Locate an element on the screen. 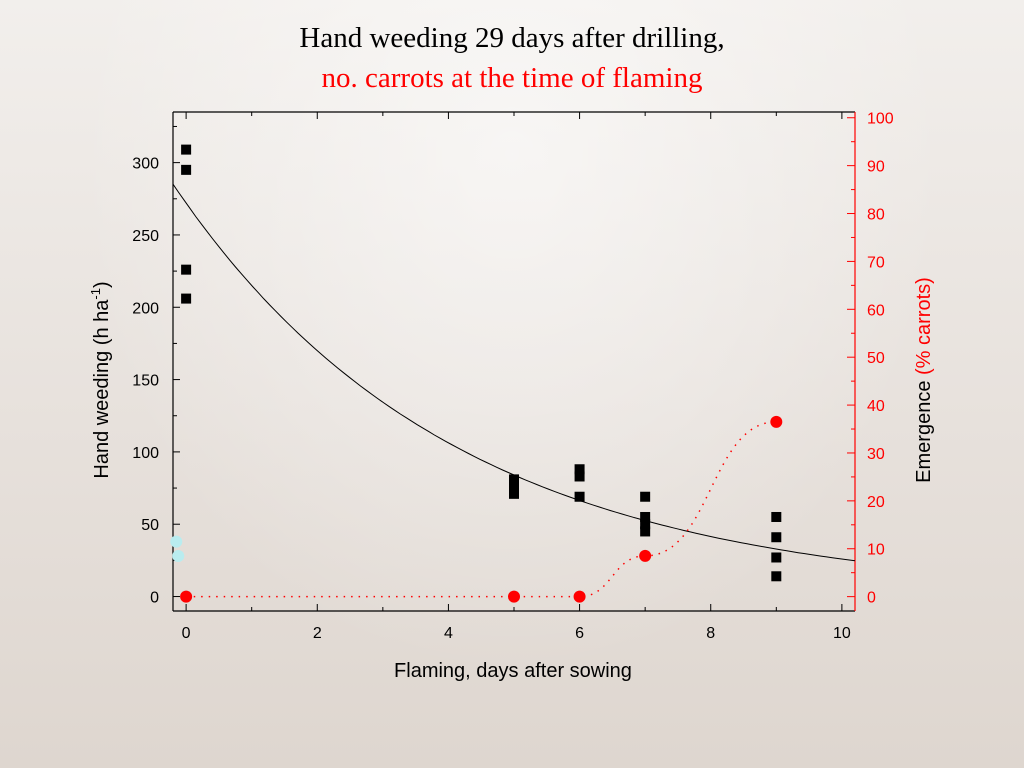 This screenshot has height=768, width=1024. y-axis-label-close: ) is located at coordinates (102, 284).